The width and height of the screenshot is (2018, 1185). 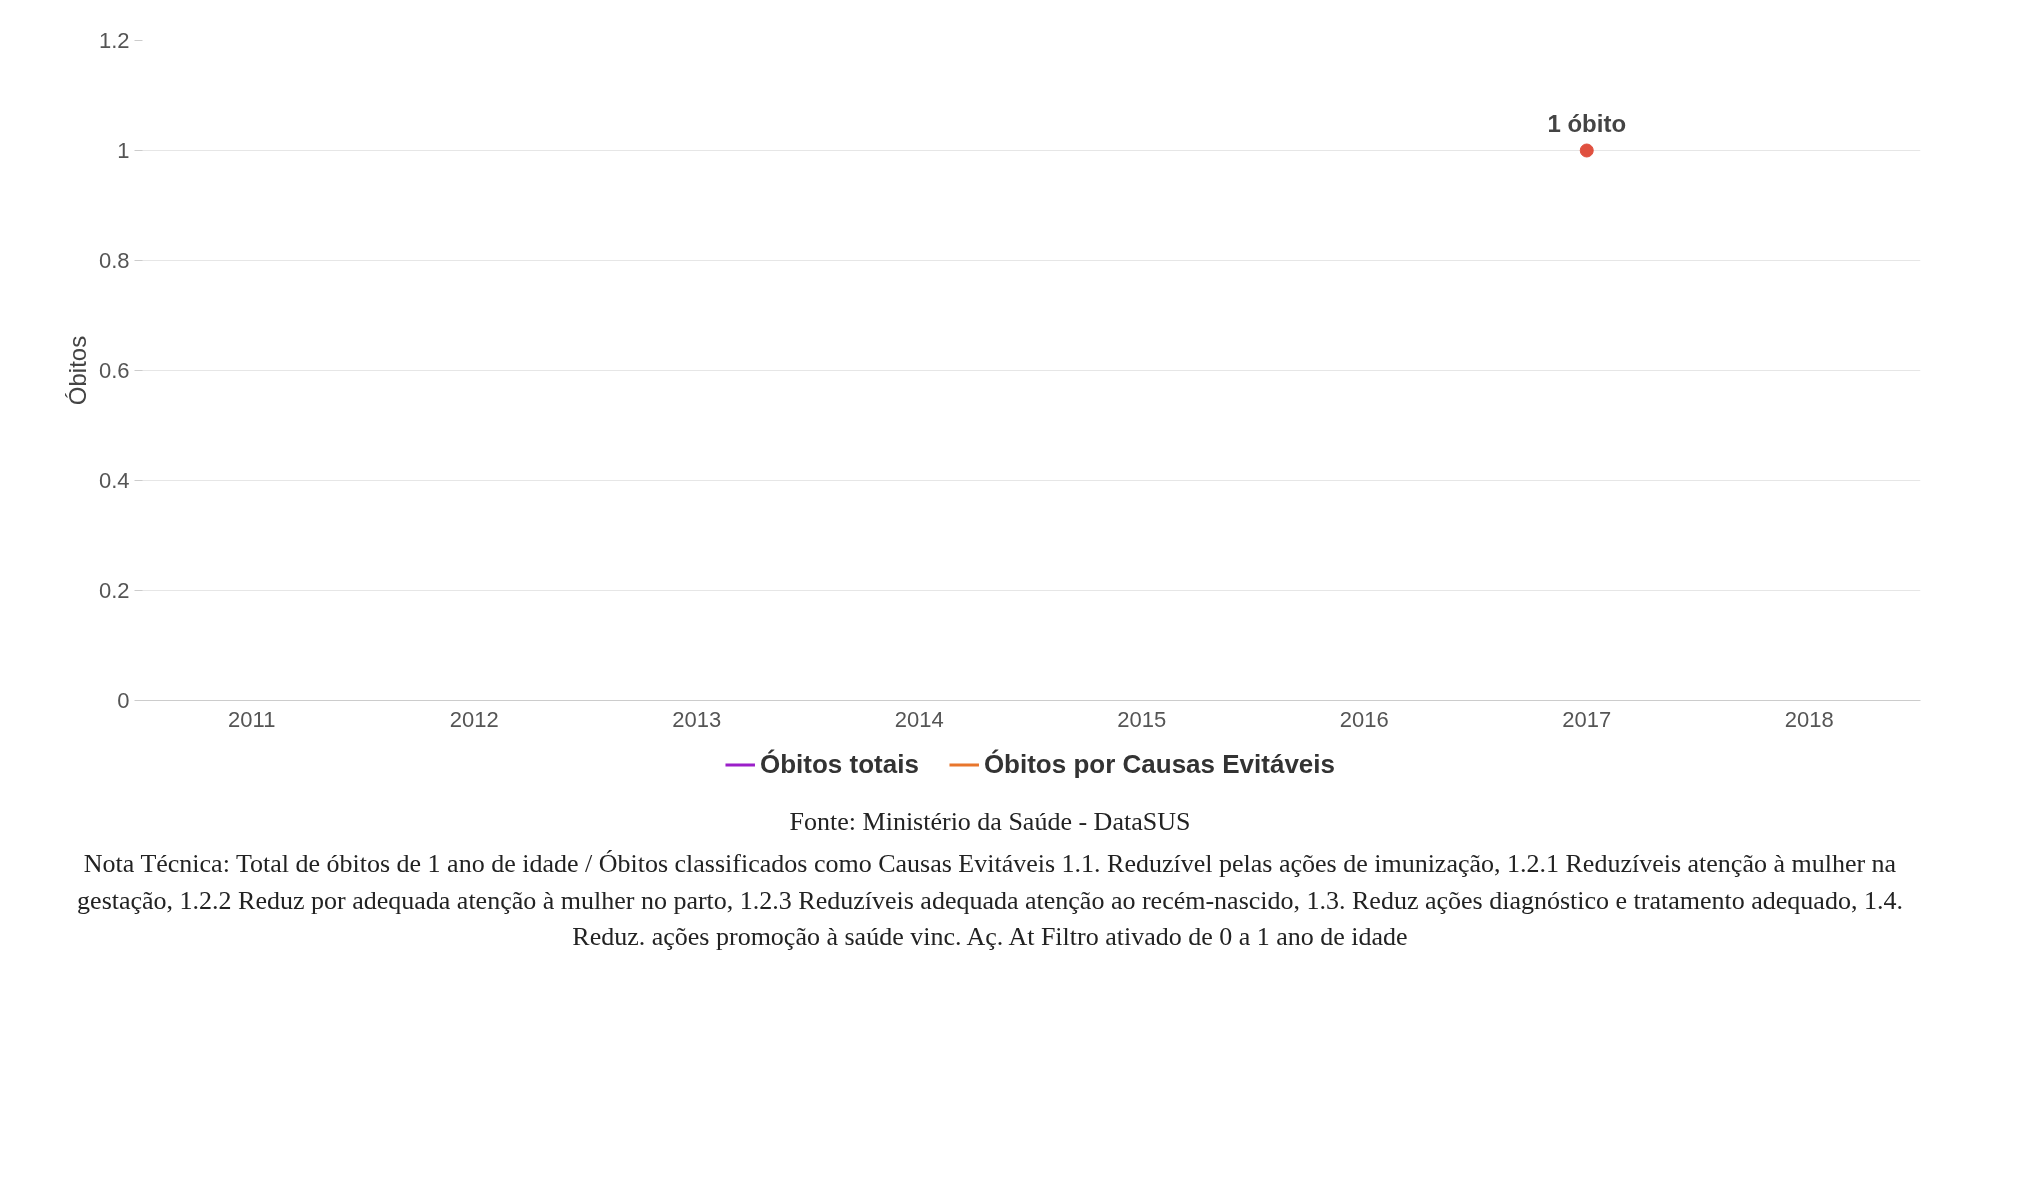 What do you see at coordinates (123, 700) in the screenshot?
I see `y-tick-label: 0` at bounding box center [123, 700].